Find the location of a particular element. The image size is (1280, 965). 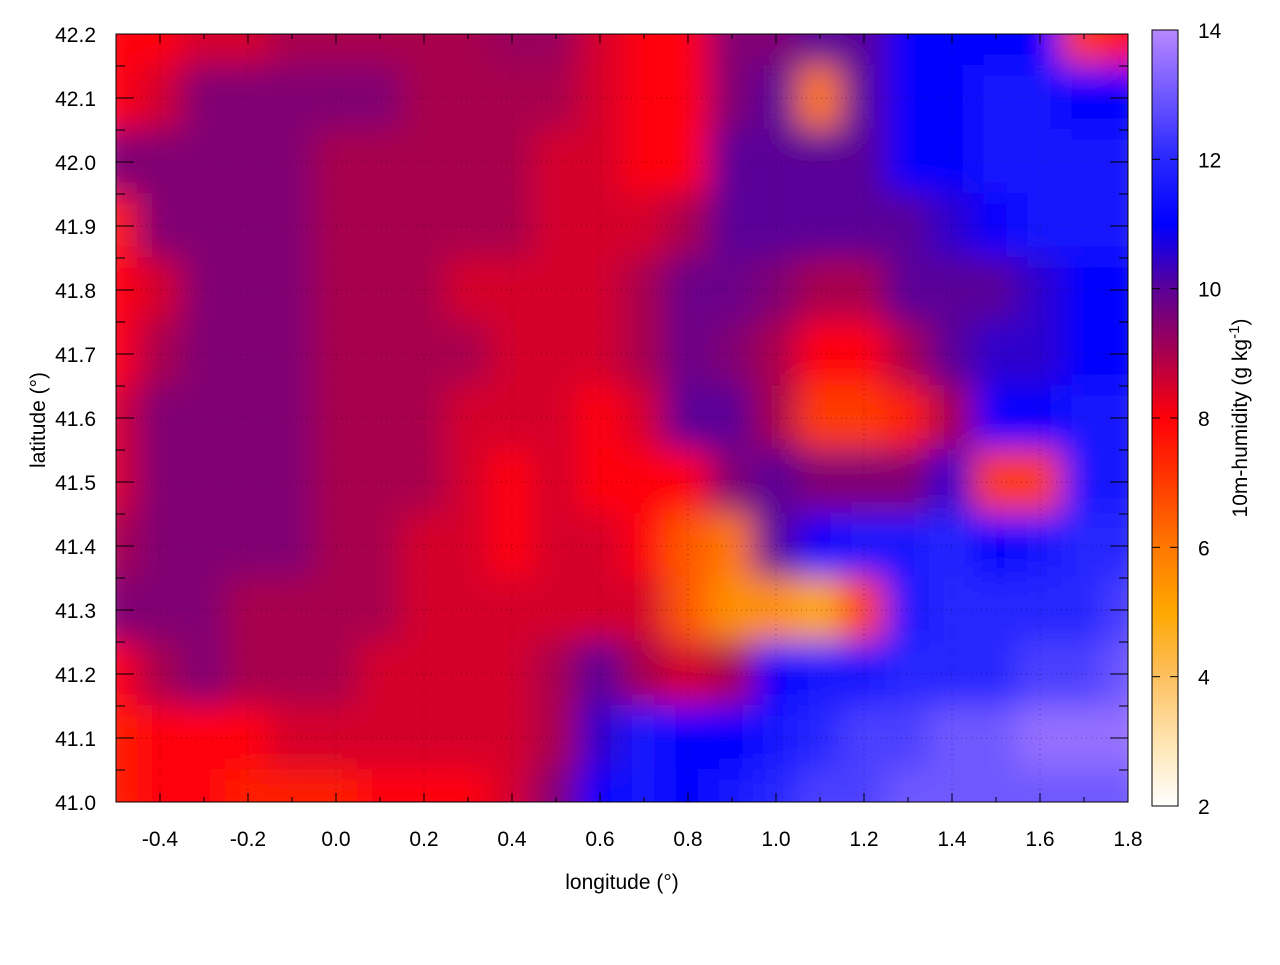

x-tick-label: 1.0 is located at coordinates (775, 839).